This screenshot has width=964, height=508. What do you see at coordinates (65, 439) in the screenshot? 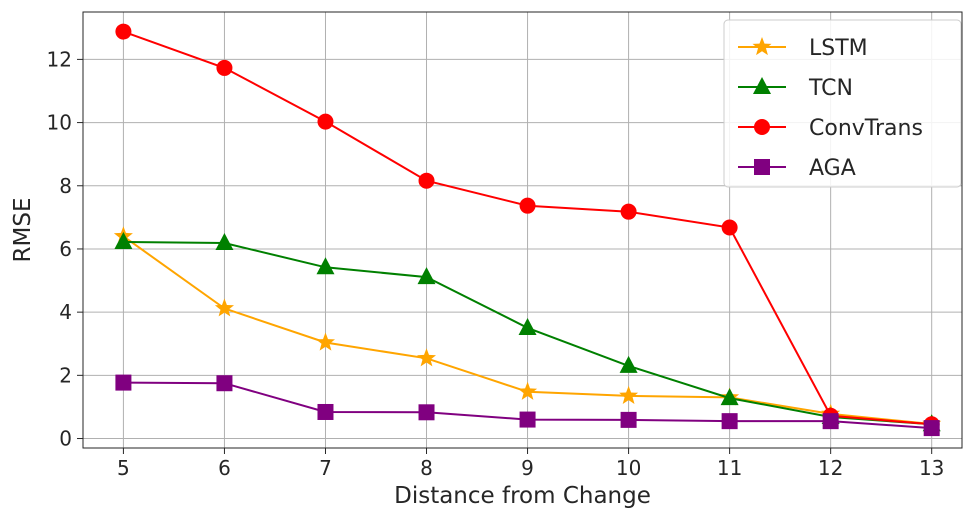
I see `y-tick-label: 0` at bounding box center [65, 439].